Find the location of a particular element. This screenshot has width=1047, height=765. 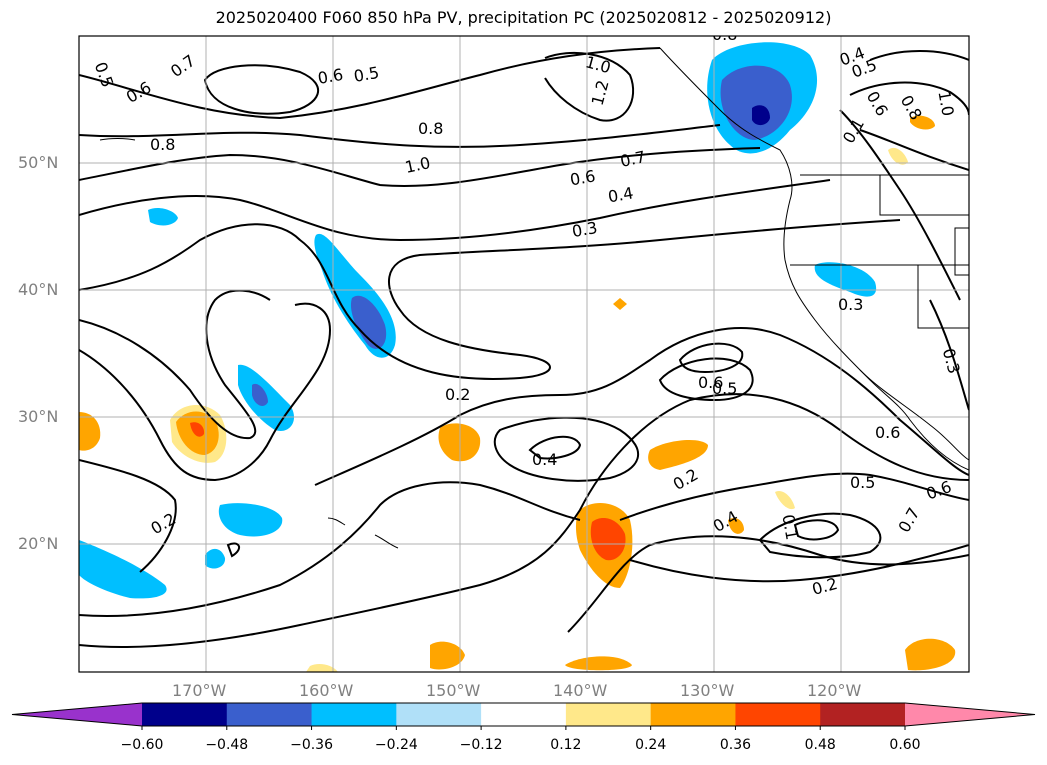

colorbar-tick-label: 0.12 is located at coordinates (566, 745).